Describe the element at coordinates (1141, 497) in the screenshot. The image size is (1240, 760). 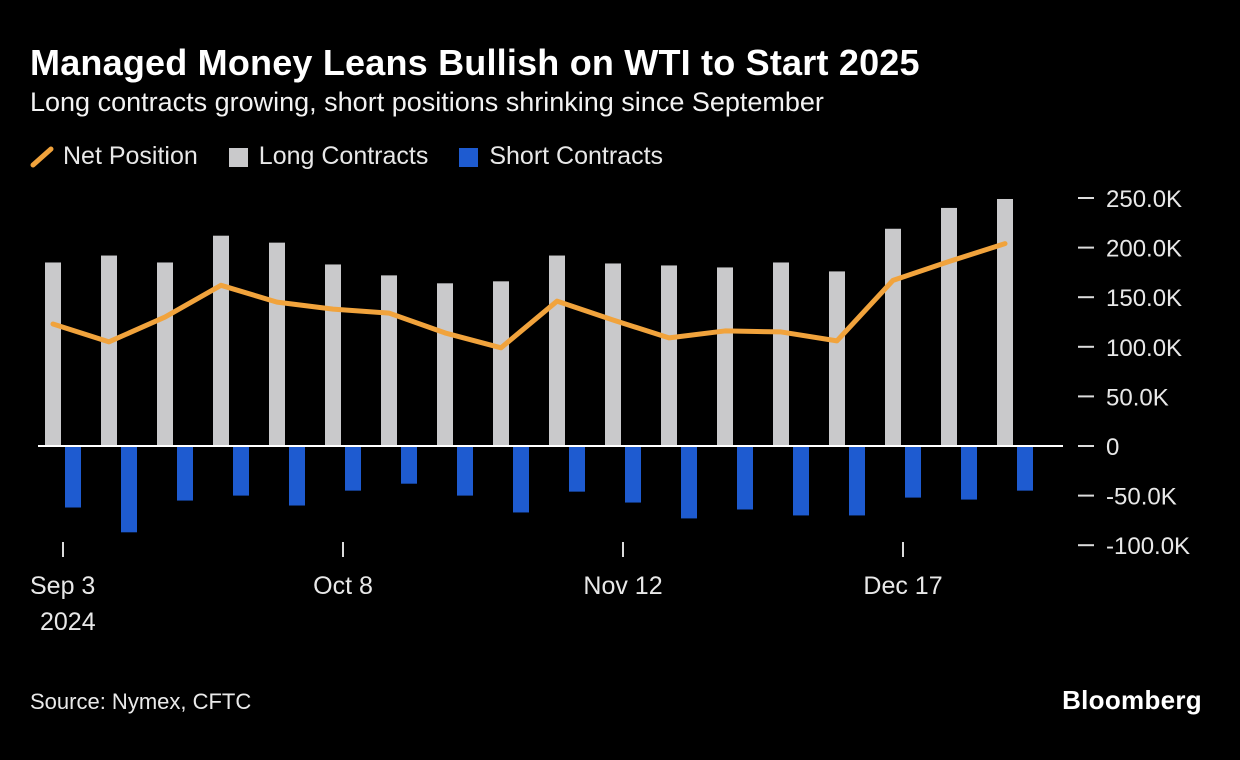
I see `y-axis-tick-label: -50.0K` at that location.